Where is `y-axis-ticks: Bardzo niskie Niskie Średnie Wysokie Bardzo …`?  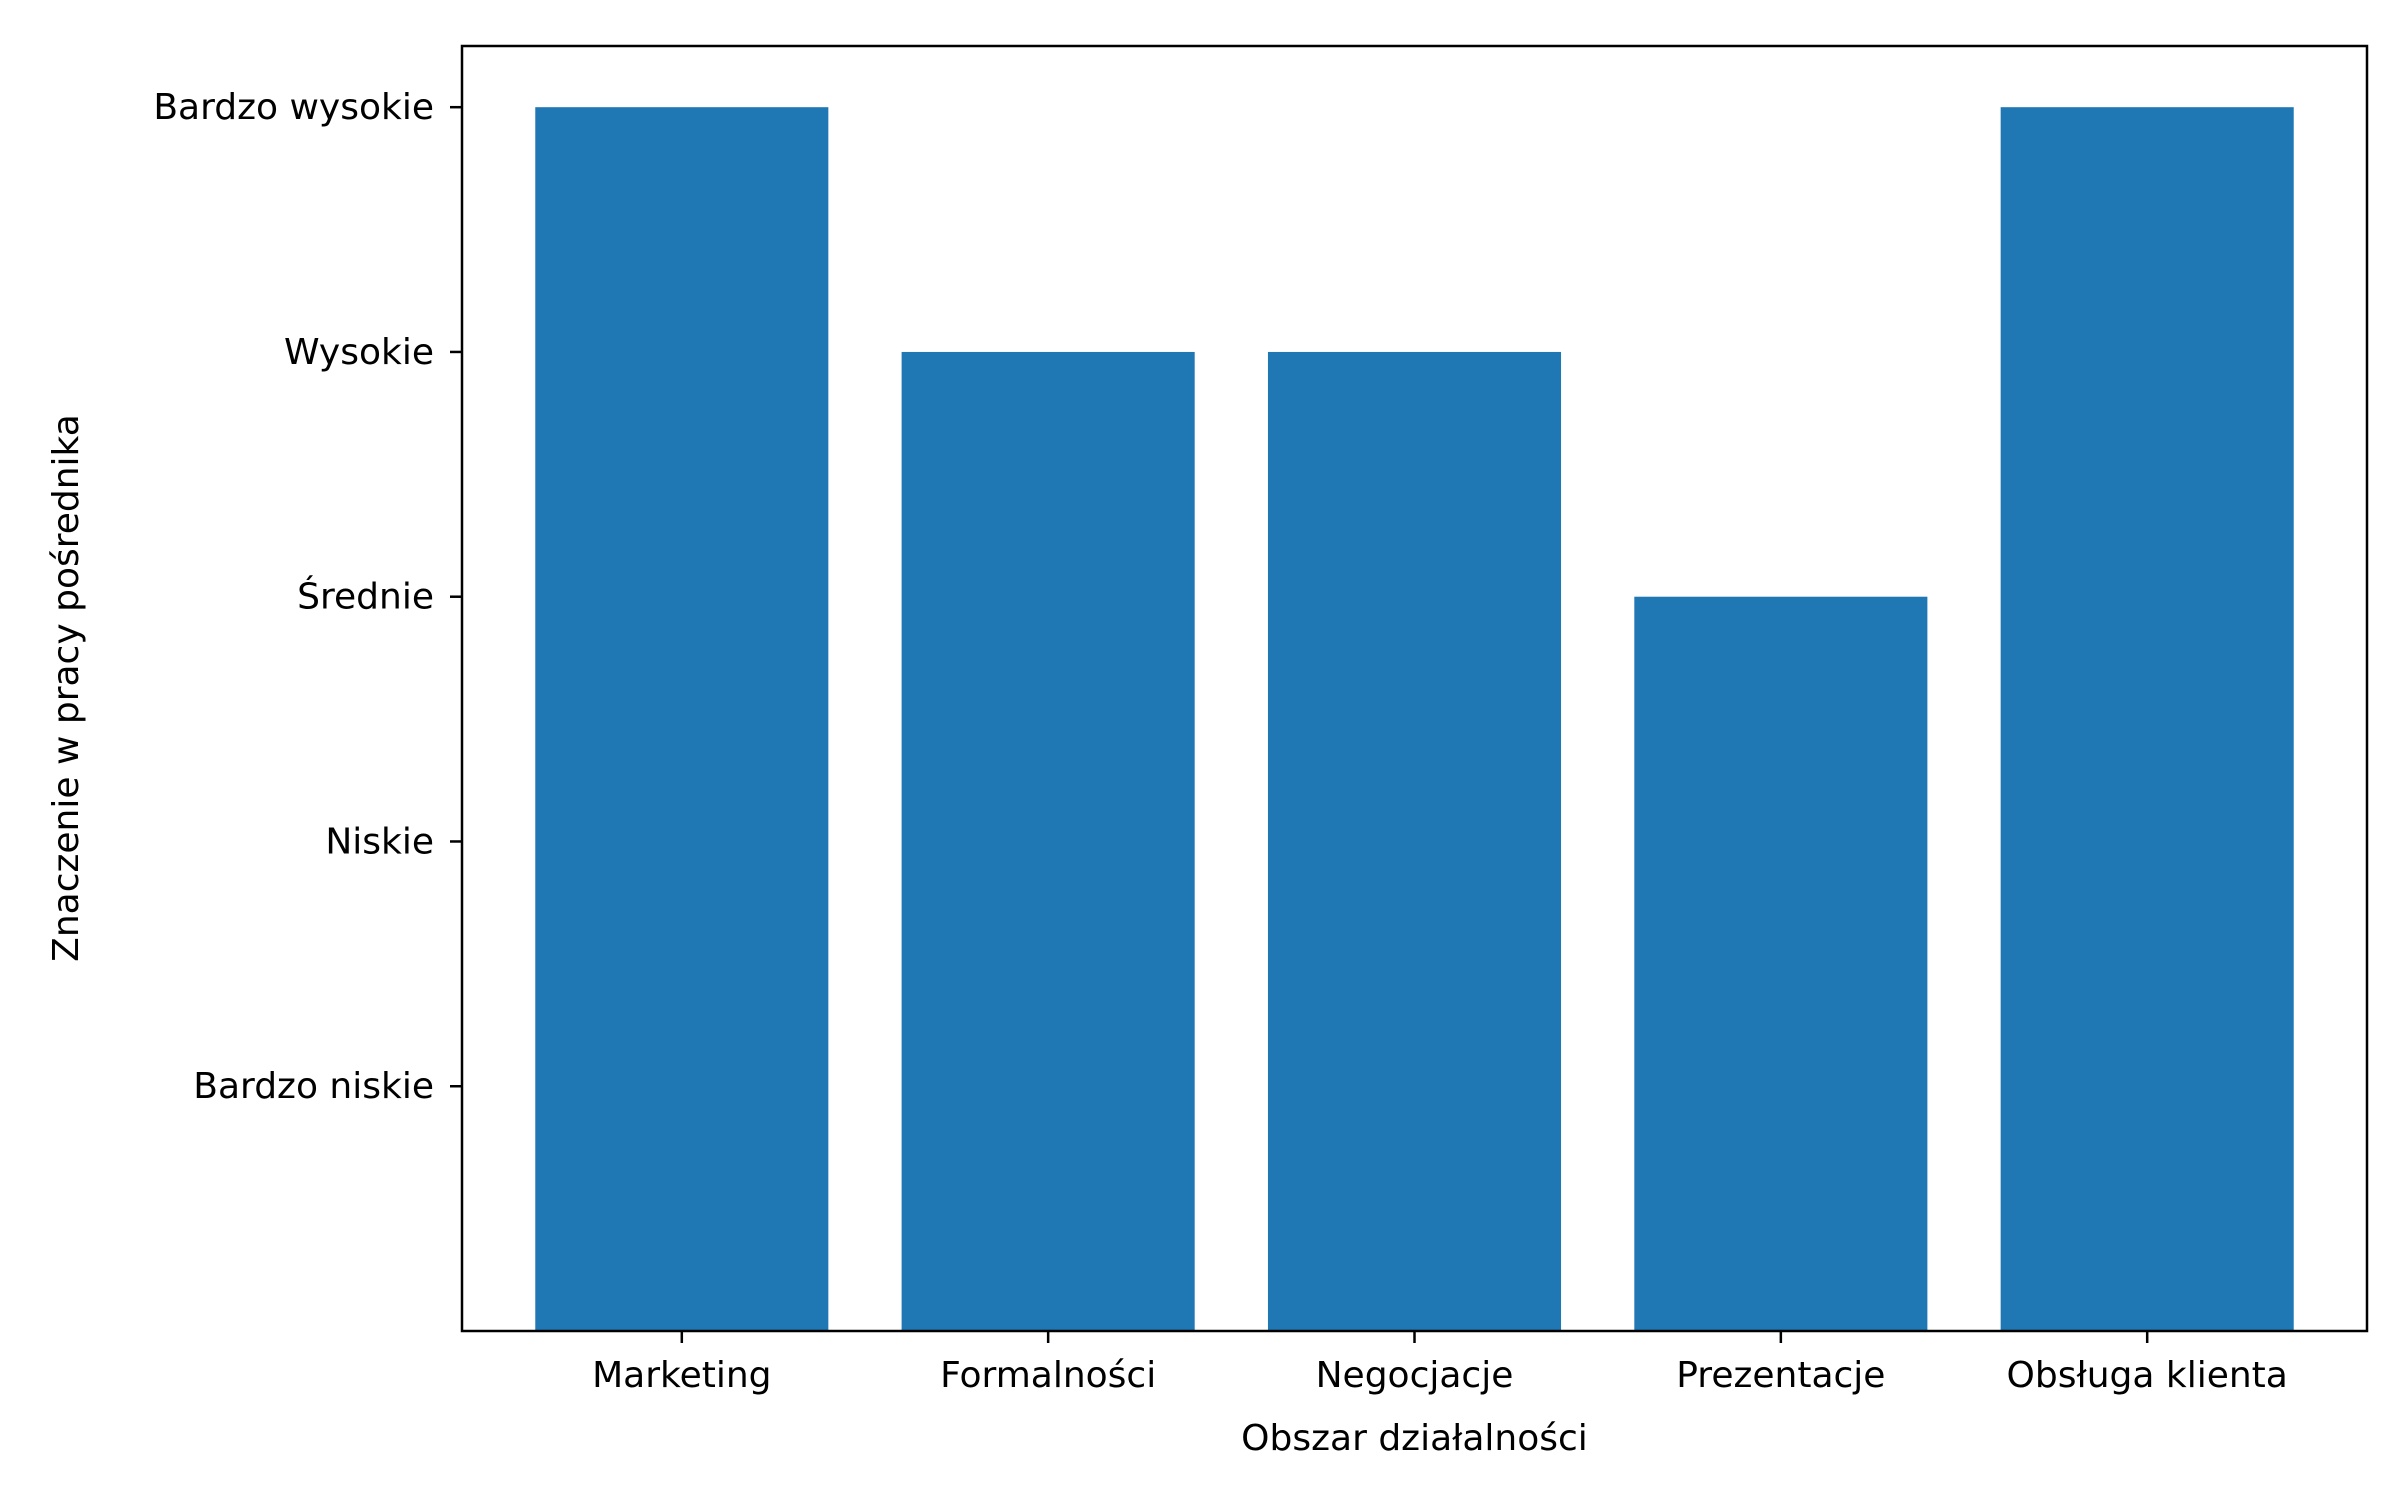 y-axis-ticks: Bardzo niskie Niskie Średnie Wysokie Bardzo … is located at coordinates (307, 597).